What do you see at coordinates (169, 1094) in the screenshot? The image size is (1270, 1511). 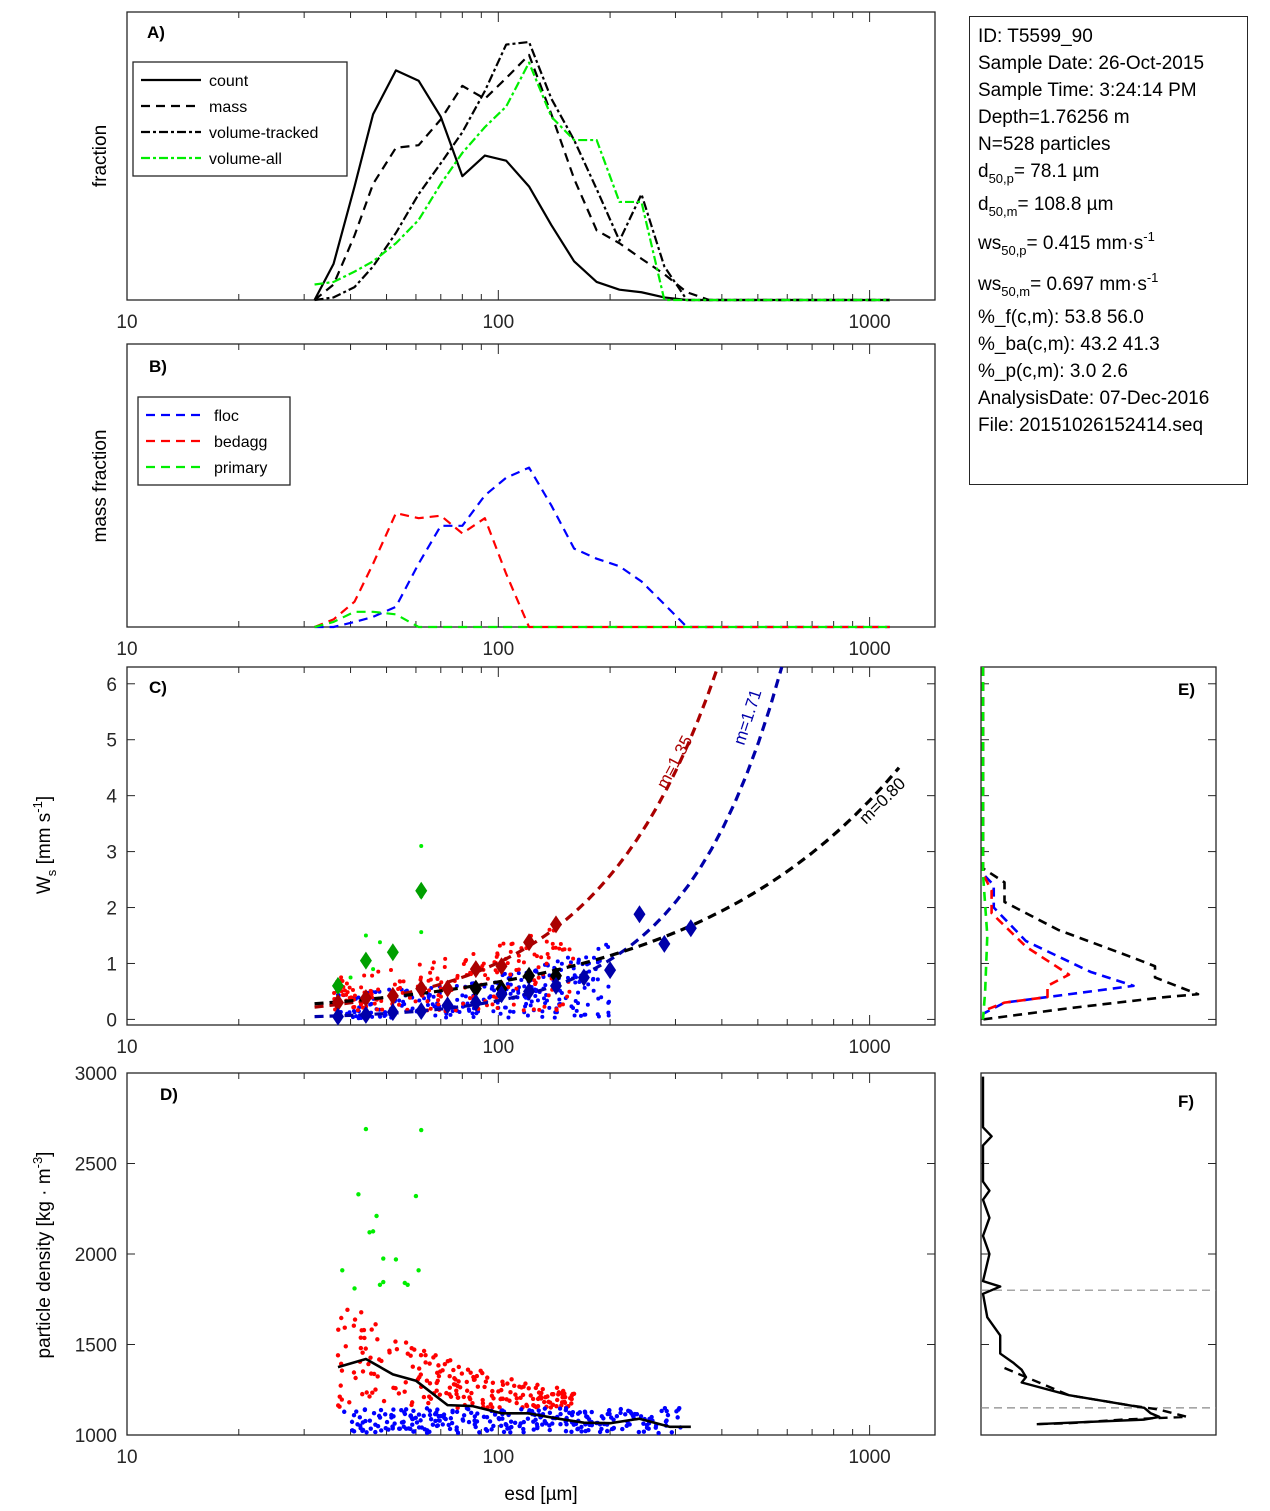 I see `panel-label-d: D)` at bounding box center [169, 1094].